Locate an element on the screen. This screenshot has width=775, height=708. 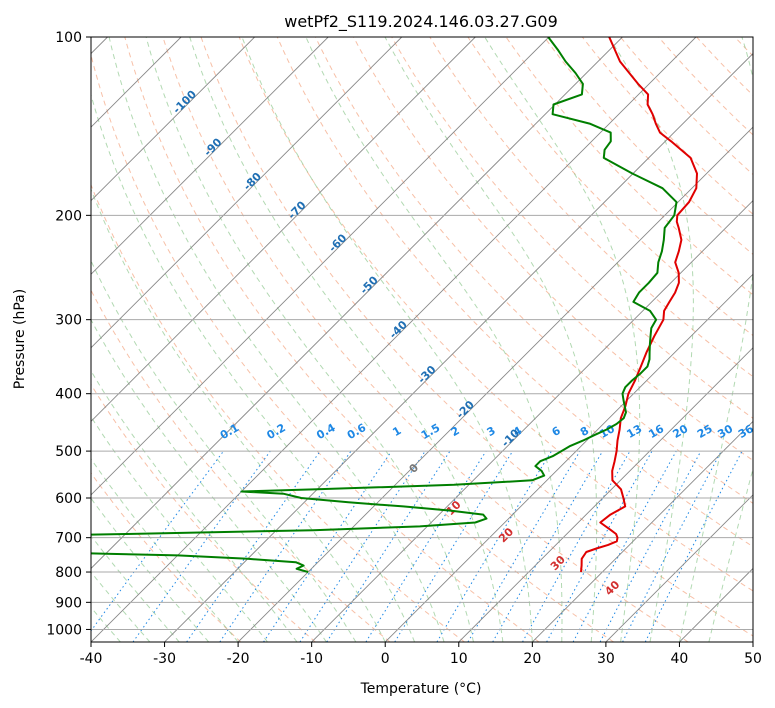
mixing-ratio-label: 13 is located at coordinates (634, 431).